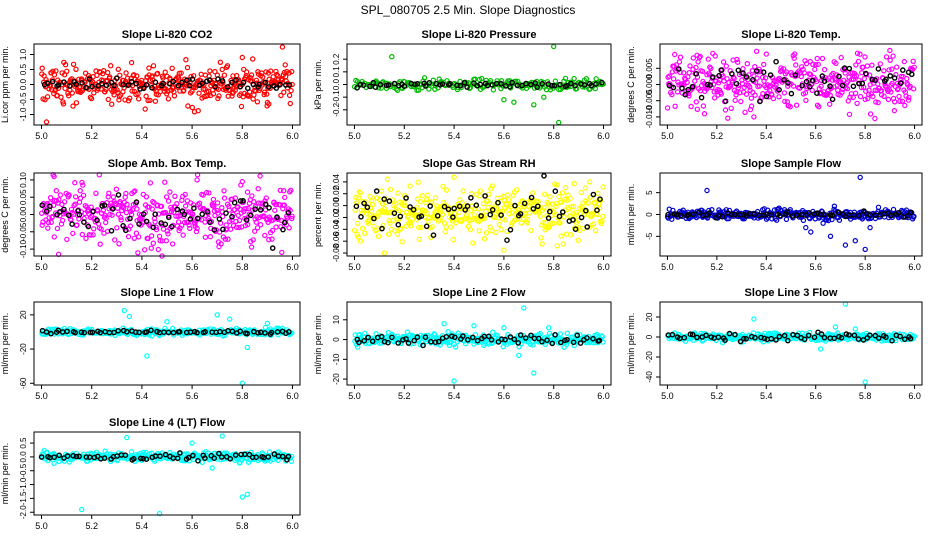 This screenshot has height=540, width=936. What do you see at coordinates (23, 484) in the screenshot?
I see `y-tick-label: -1.0` at bounding box center [23, 484].